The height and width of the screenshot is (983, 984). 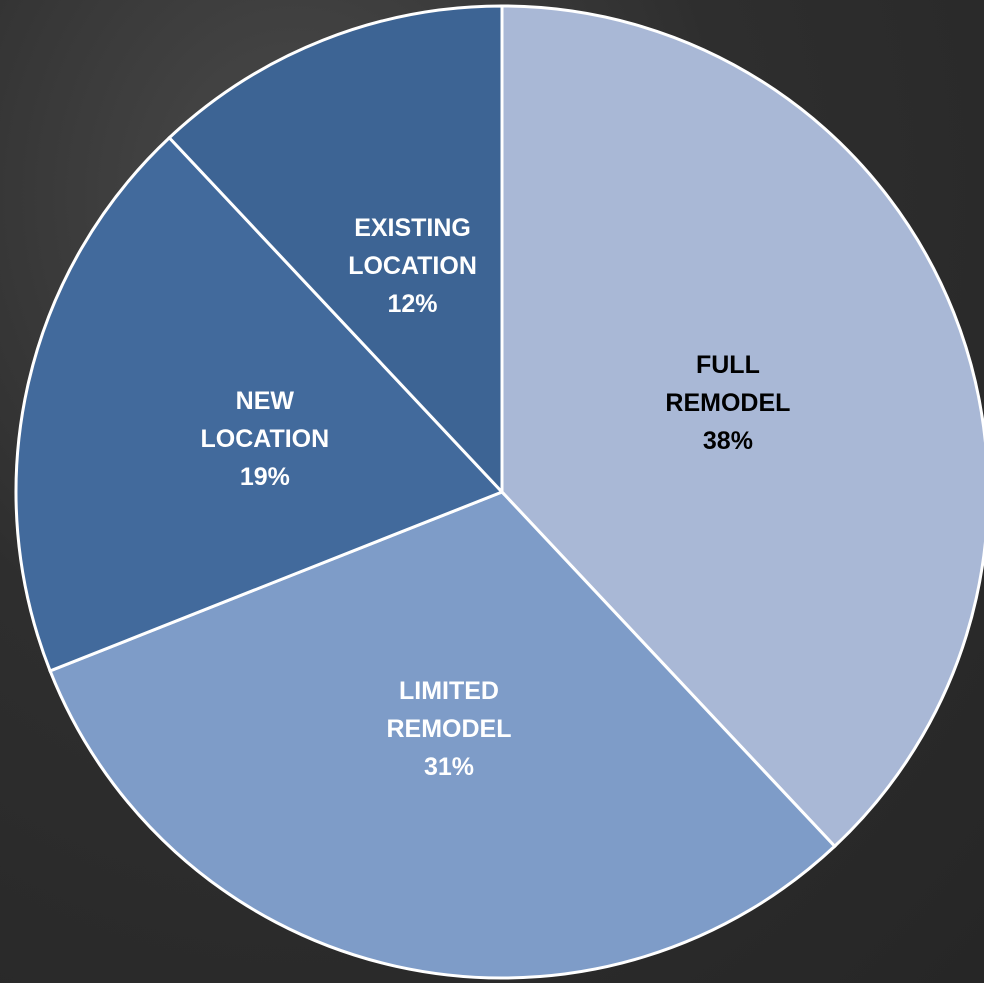 What do you see at coordinates (449, 710) in the screenshot?
I see `category-label: LIMITED REMODEL` at bounding box center [449, 710].